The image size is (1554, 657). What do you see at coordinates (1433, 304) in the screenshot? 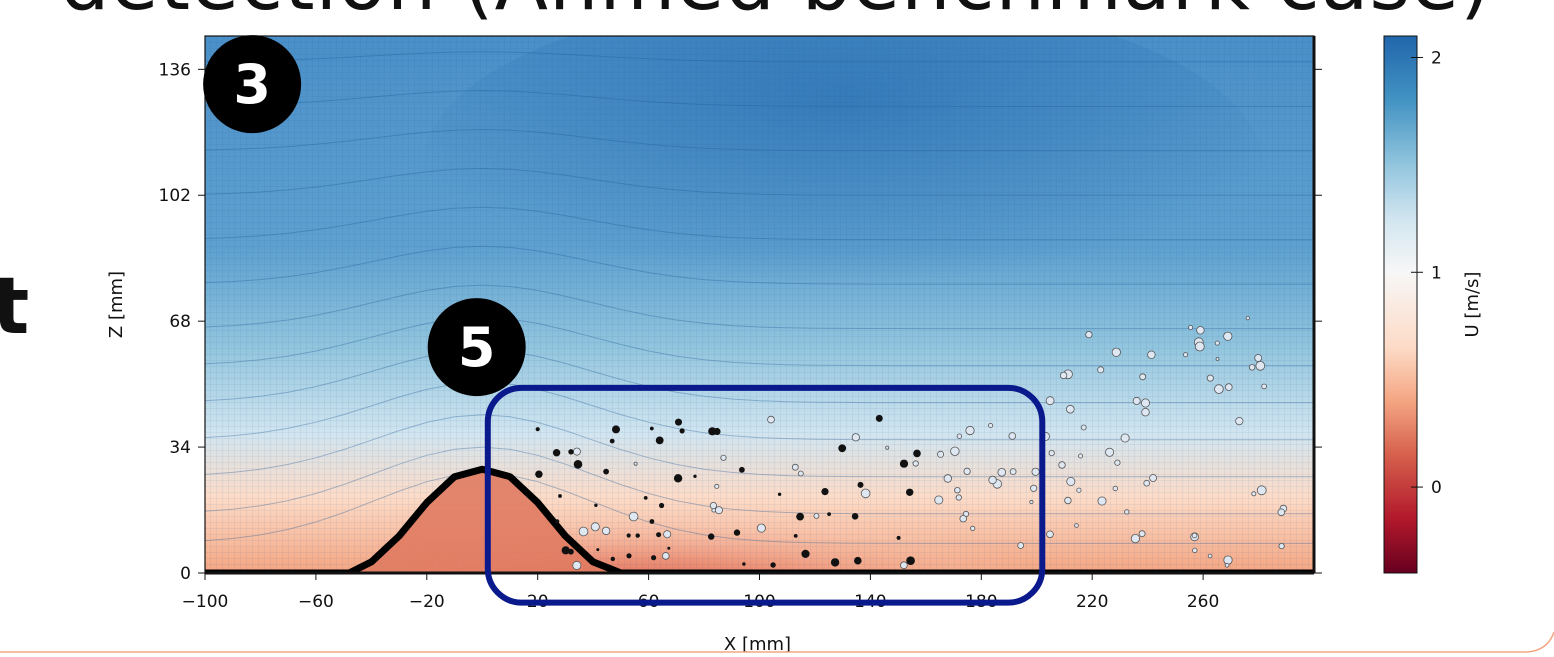
I see `colorbar: 0 1 2 U [m/s]` at bounding box center [1433, 304].